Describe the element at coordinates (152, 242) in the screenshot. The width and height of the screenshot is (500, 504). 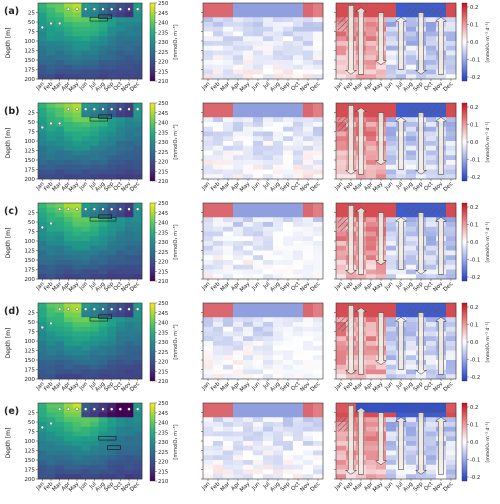
I see `concentration-colorbar` at that location.